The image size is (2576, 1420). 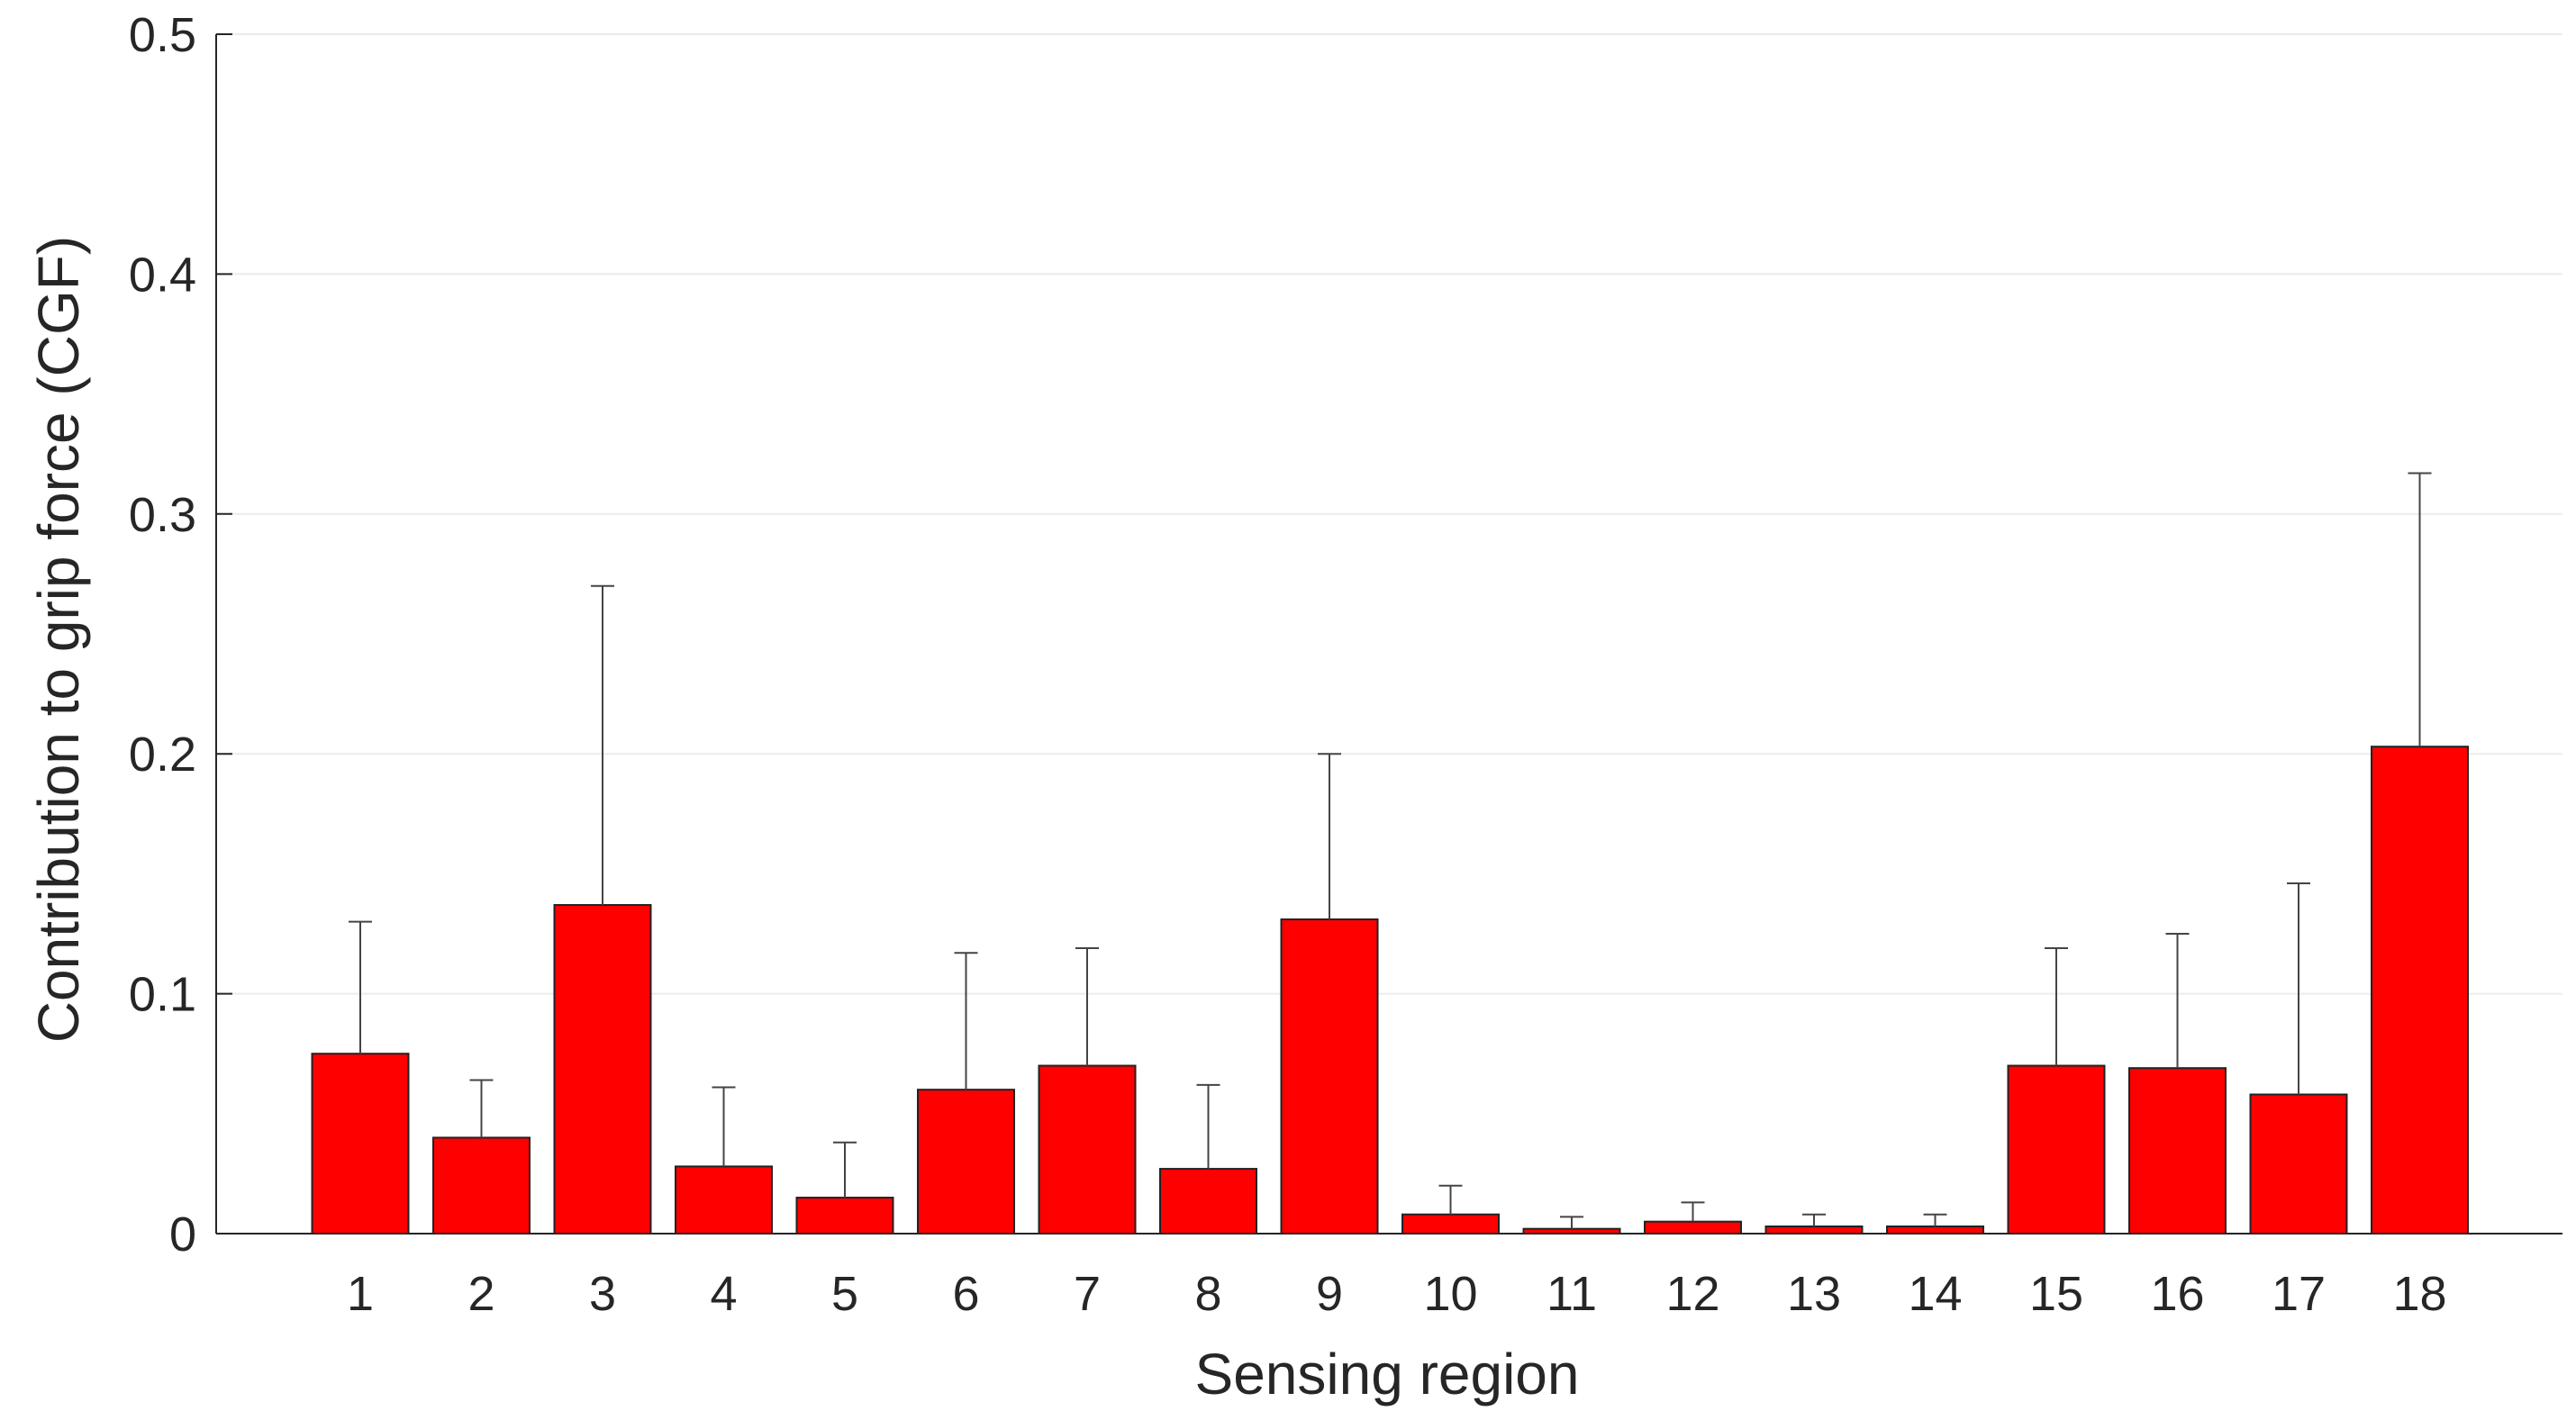 What do you see at coordinates (2177, 1294) in the screenshot?
I see `x-tick-label: 16` at bounding box center [2177, 1294].